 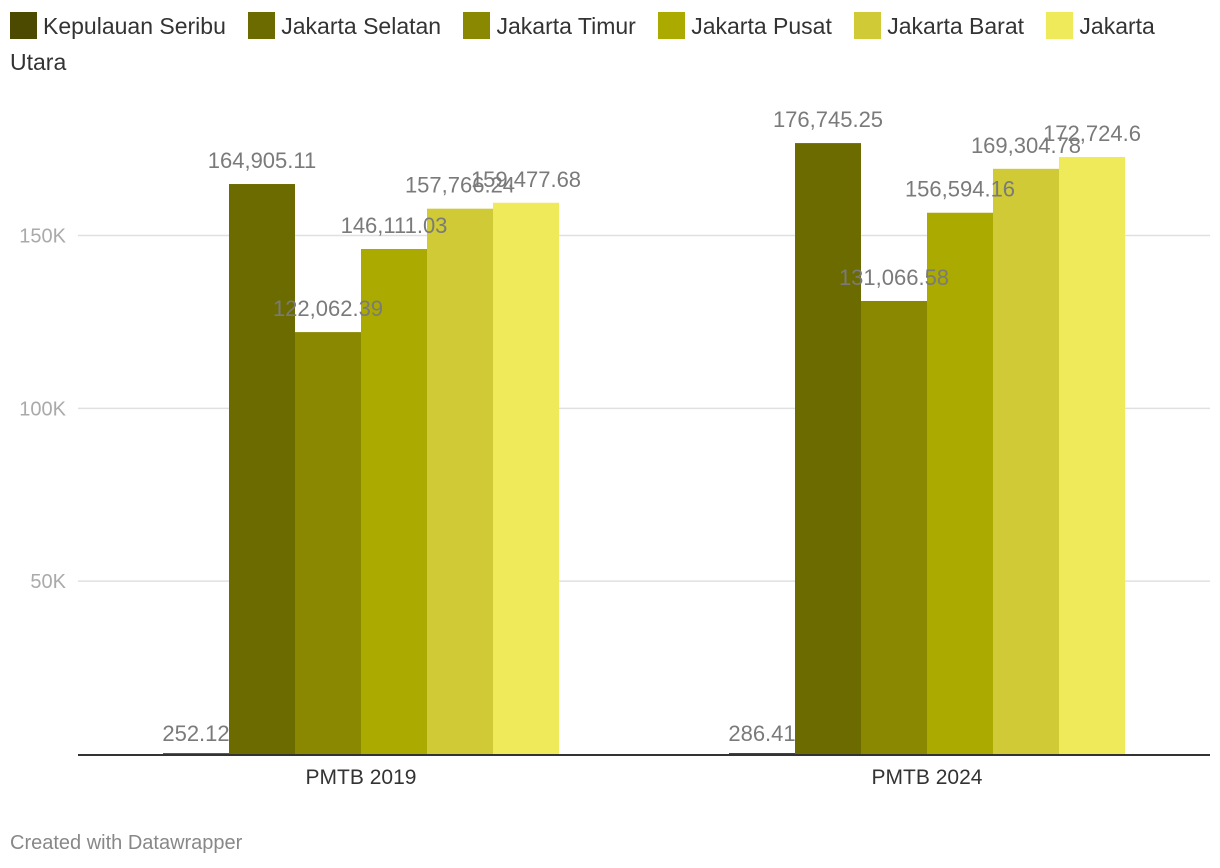 What do you see at coordinates (894, 277) in the screenshot?
I see `data-label: 131,066.58` at bounding box center [894, 277].